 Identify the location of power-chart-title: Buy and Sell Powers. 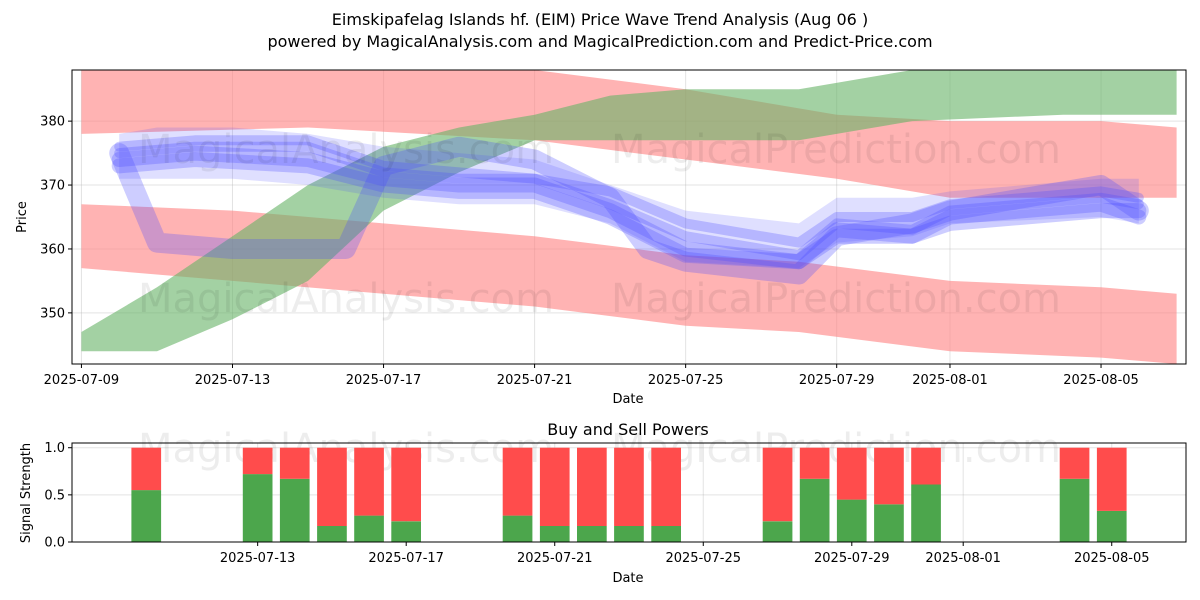
(628, 429).